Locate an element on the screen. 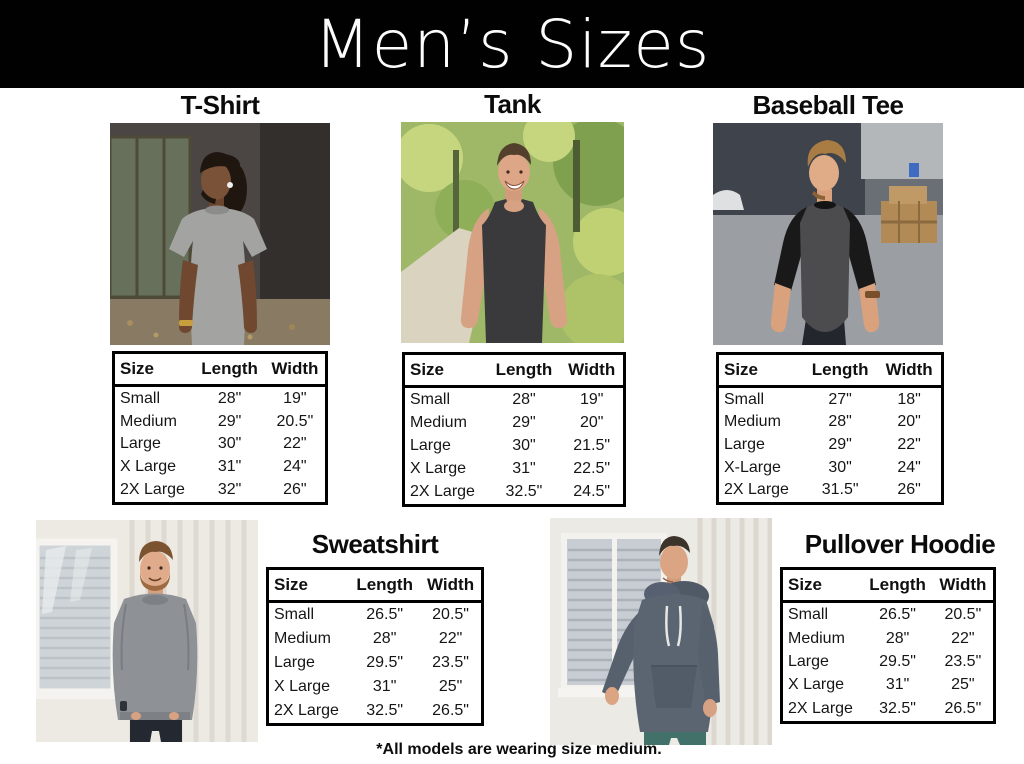 This screenshot has height=764, width=1024. table-row: Medium 28" 22" is located at coordinates (888, 638).